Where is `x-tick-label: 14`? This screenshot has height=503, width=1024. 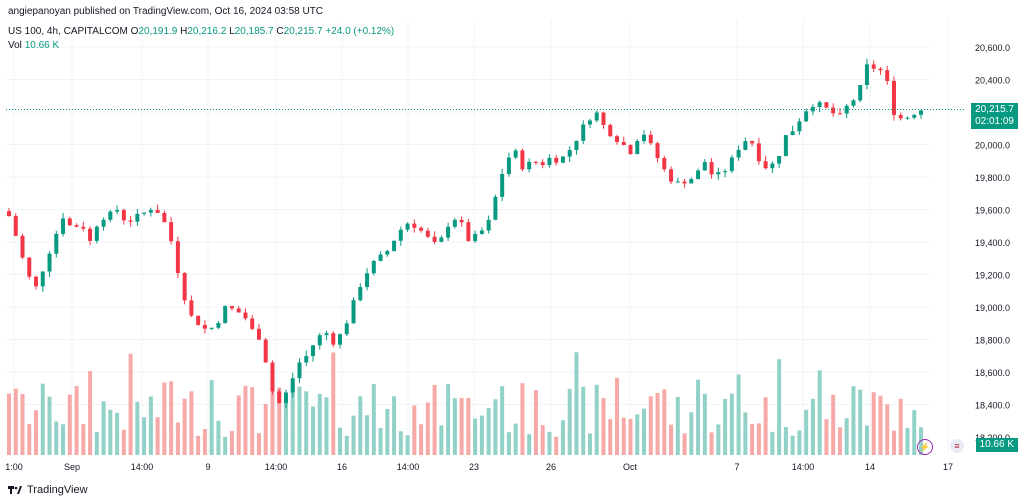 x-tick-label: 14 is located at coordinates (870, 467).